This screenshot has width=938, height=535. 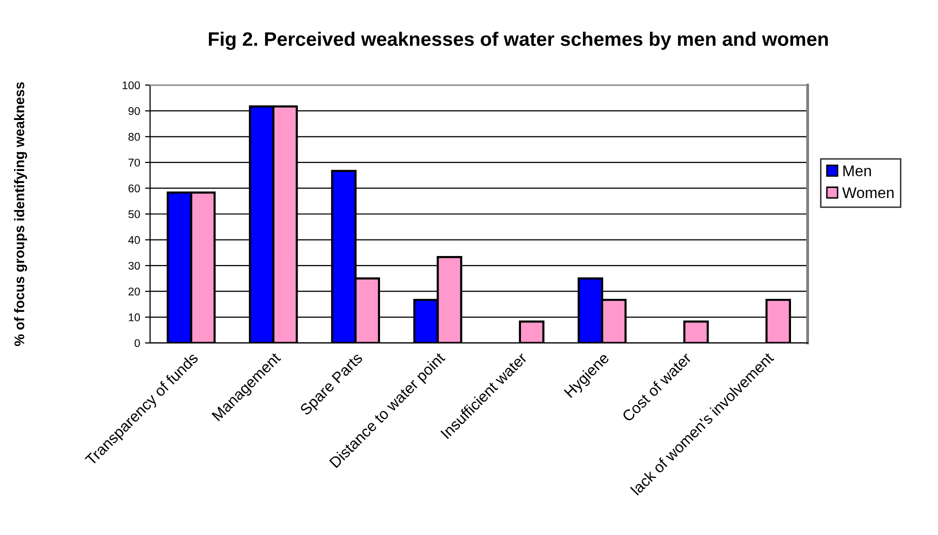 I want to click on y-tick-label: 90, so click(x=134, y=111).